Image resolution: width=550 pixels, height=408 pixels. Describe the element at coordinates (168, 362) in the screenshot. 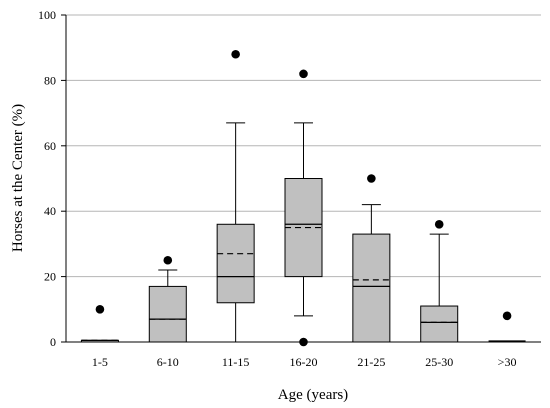

I see `x-tick-label: 6-10` at that location.